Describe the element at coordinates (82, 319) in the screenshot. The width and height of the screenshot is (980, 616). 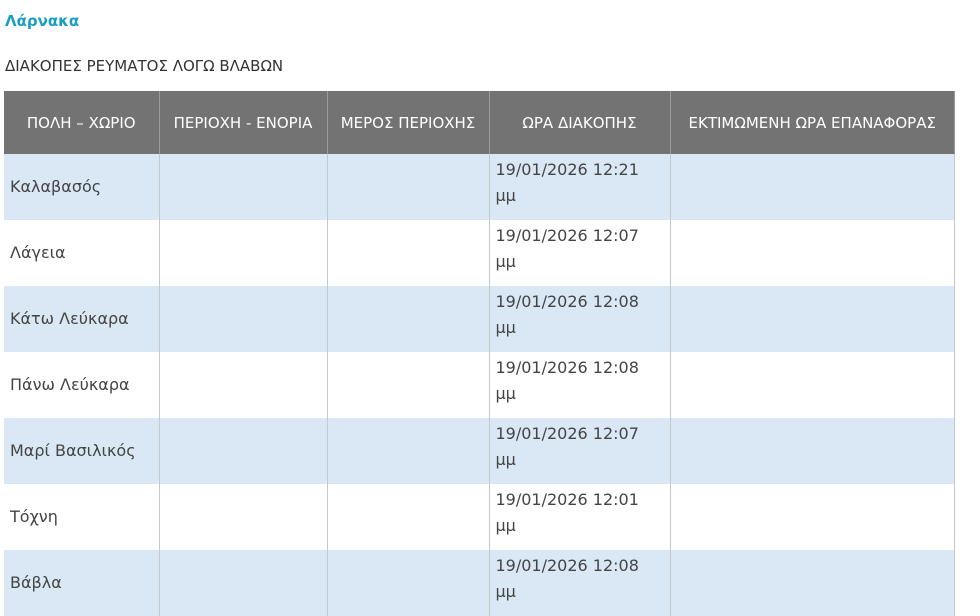
I see `cell-village: Κάτω Λεύκαρα` at that location.